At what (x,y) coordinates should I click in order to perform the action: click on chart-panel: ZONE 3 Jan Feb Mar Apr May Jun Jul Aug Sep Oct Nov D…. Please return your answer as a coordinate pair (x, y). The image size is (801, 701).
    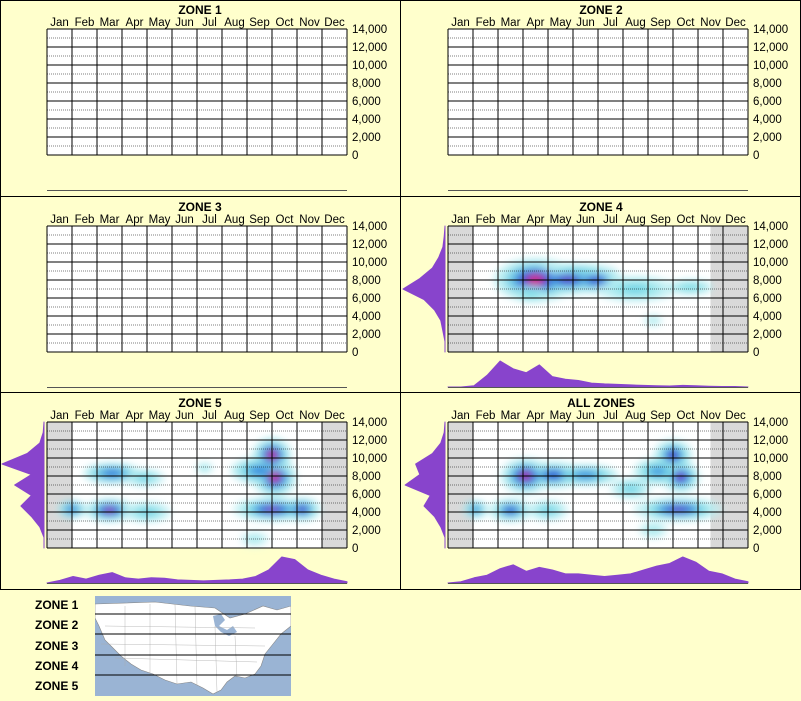
    Looking at the image, I should click on (216, 294).